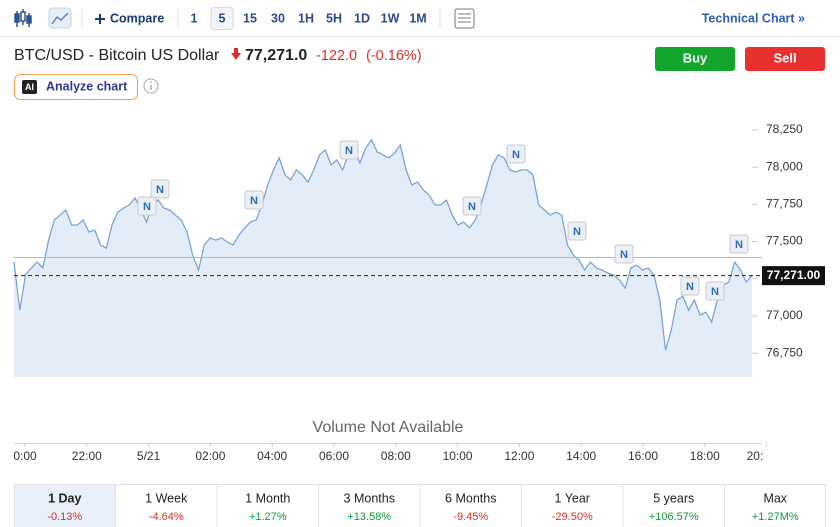 The height and width of the screenshot is (527, 840). I want to click on interval-button: 1D, so click(362, 18).